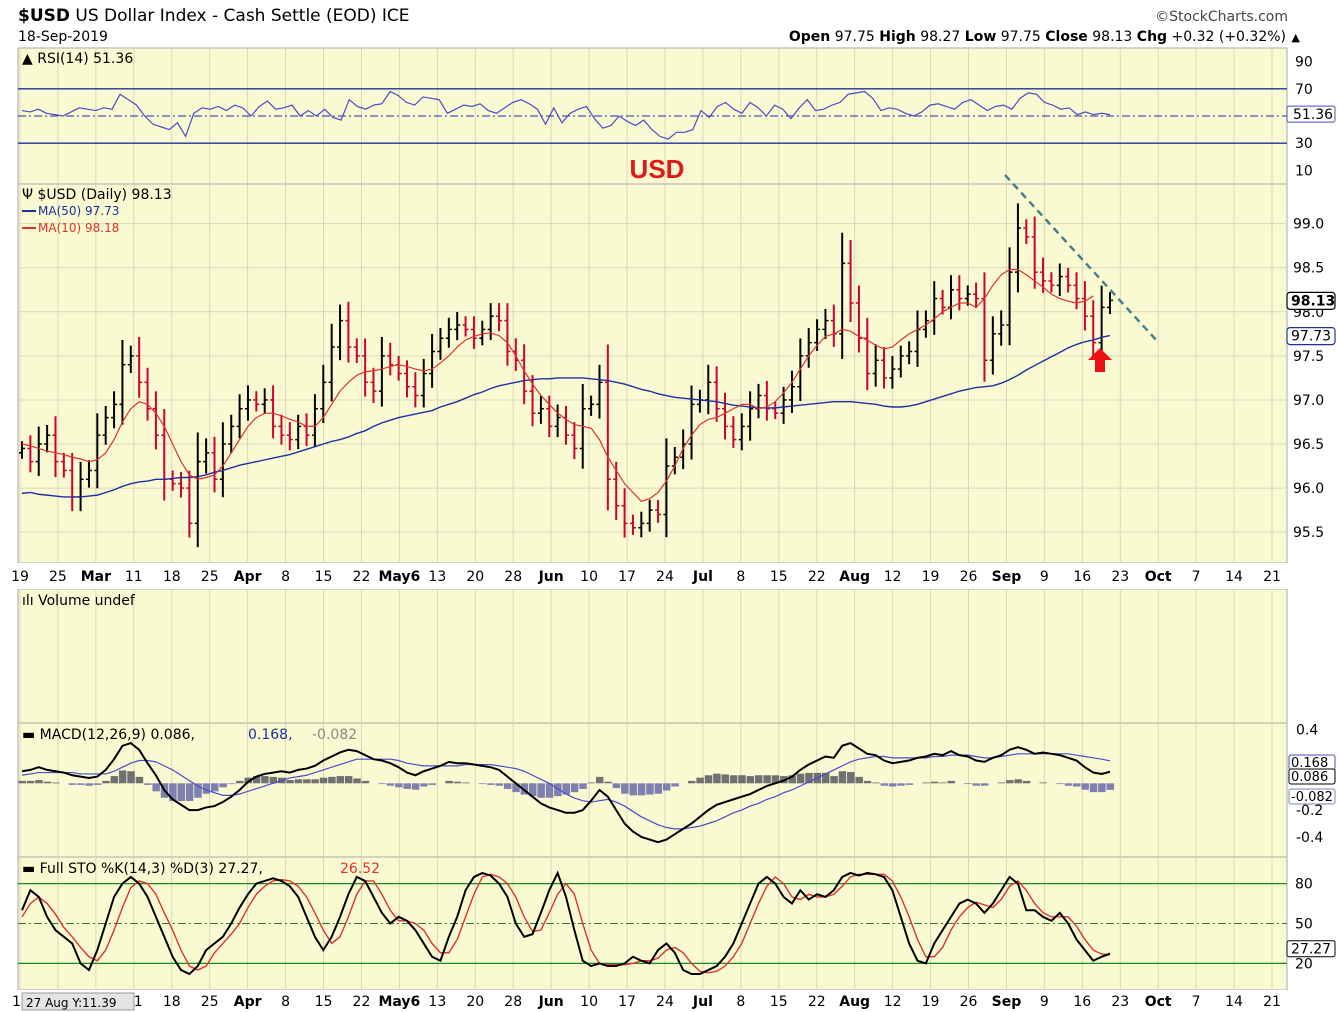 The width and height of the screenshot is (1338, 1012). What do you see at coordinates (652, 656) in the screenshot?
I see `panel-vol` at bounding box center [652, 656].